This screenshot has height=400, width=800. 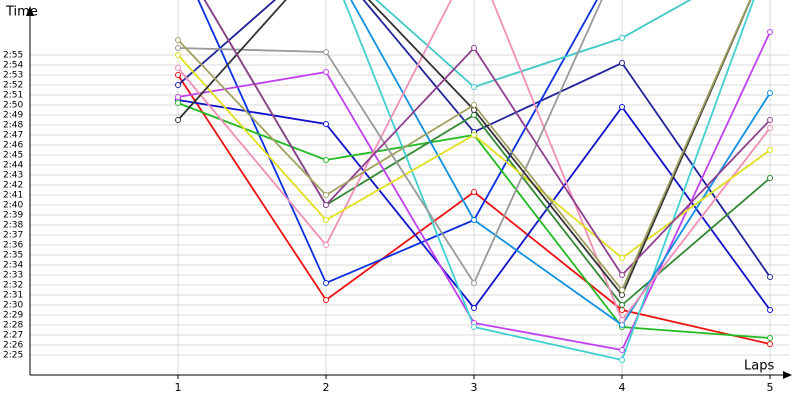 I want to click on y-tick-label: 2:51, so click(x=13, y=96).